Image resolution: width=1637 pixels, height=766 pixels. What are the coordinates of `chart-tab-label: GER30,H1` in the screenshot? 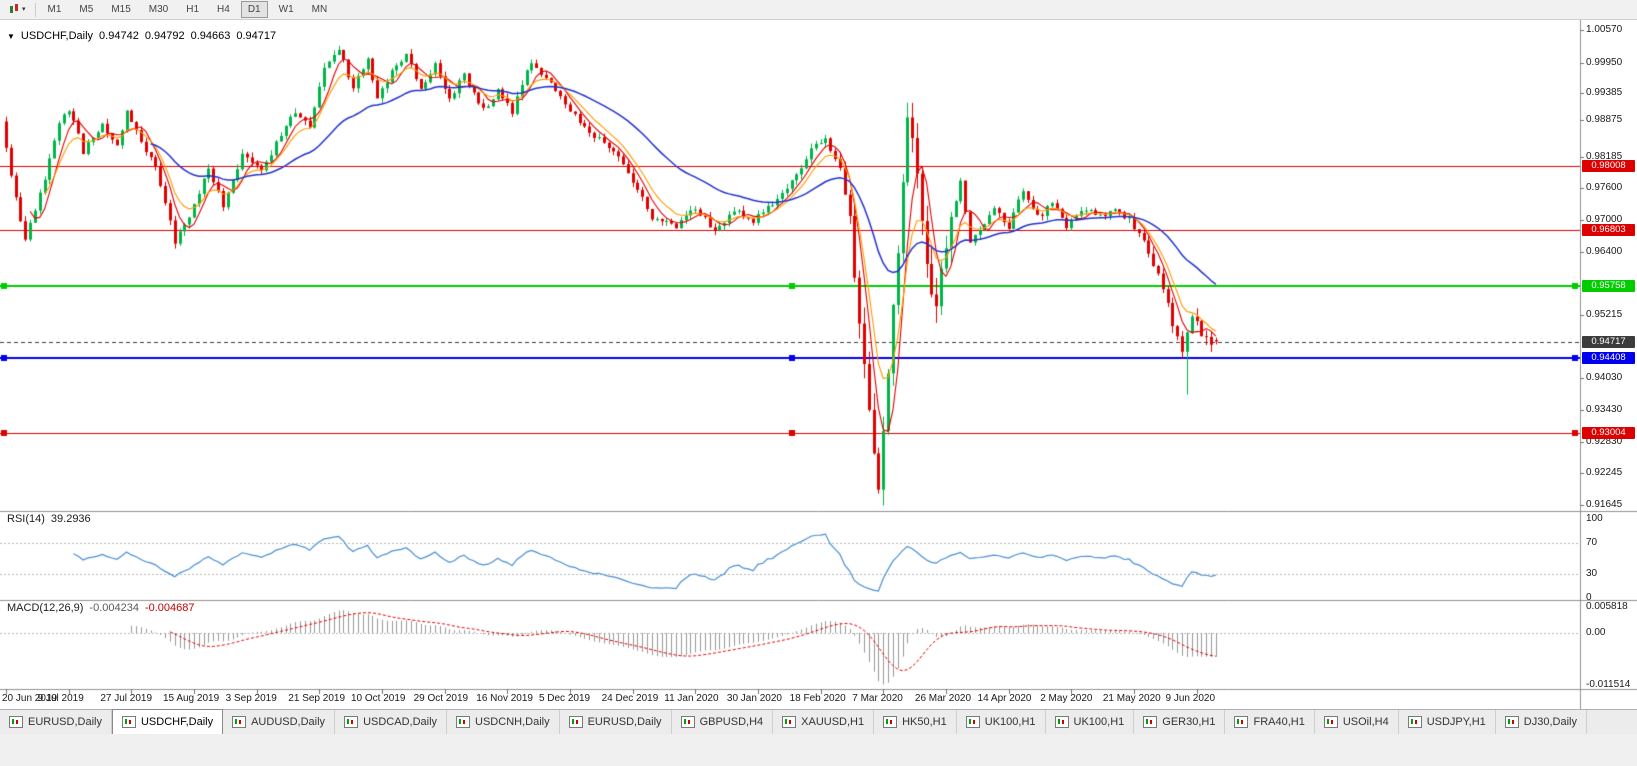 It's located at (1189, 722).